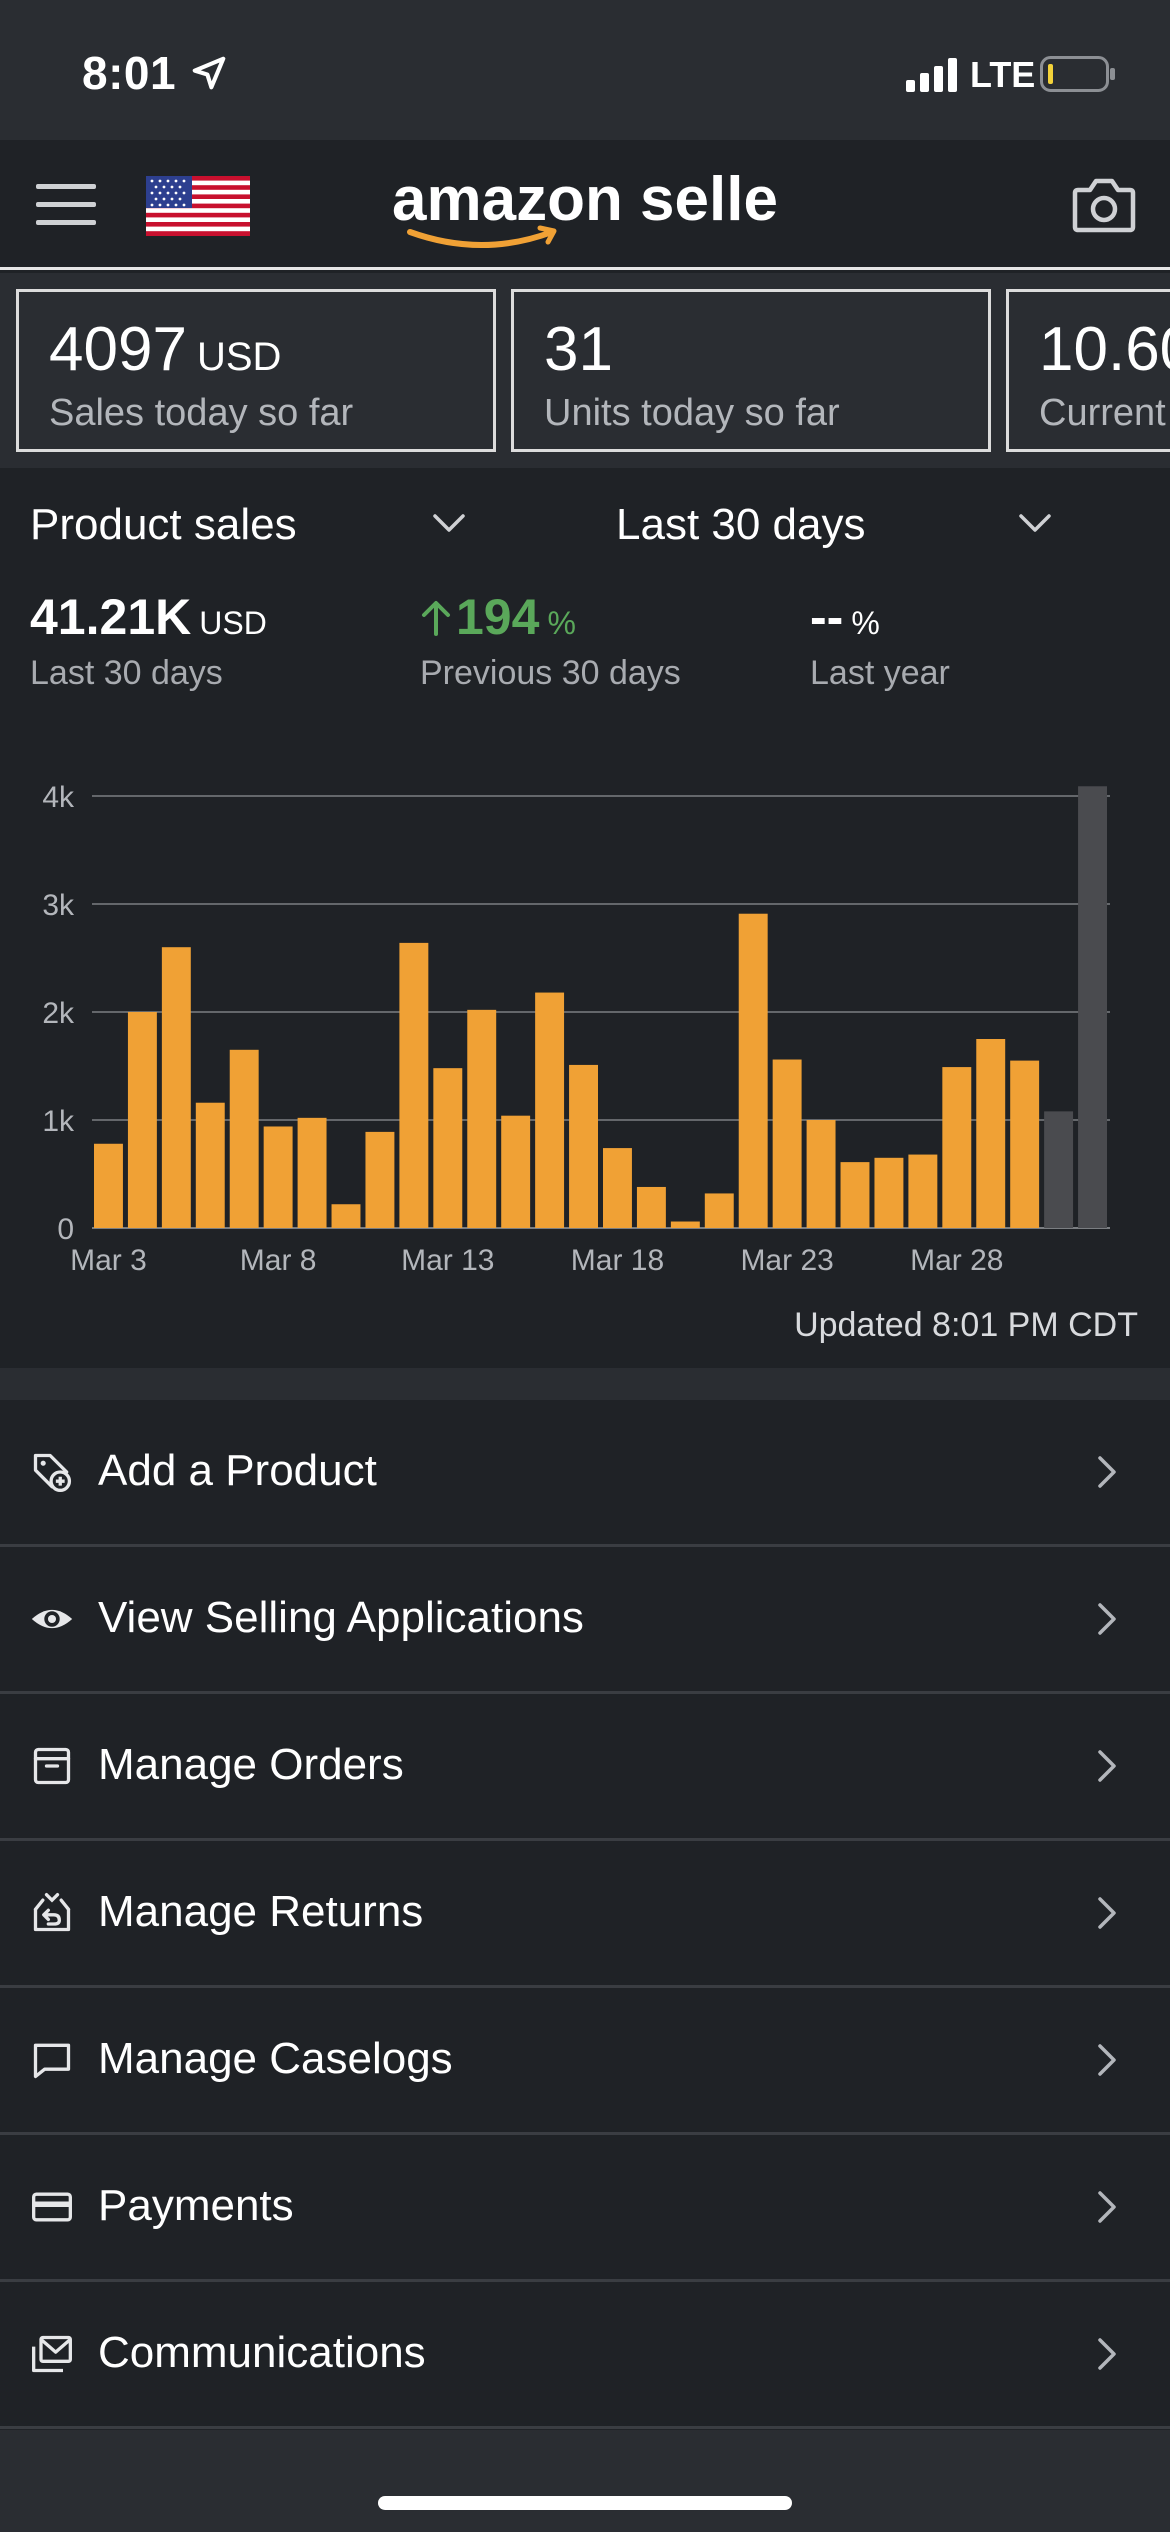 The height and width of the screenshot is (2532, 1170). Describe the element at coordinates (1088, 370) in the screenshot. I see `kpi-card-current: 10.60 Current` at that location.